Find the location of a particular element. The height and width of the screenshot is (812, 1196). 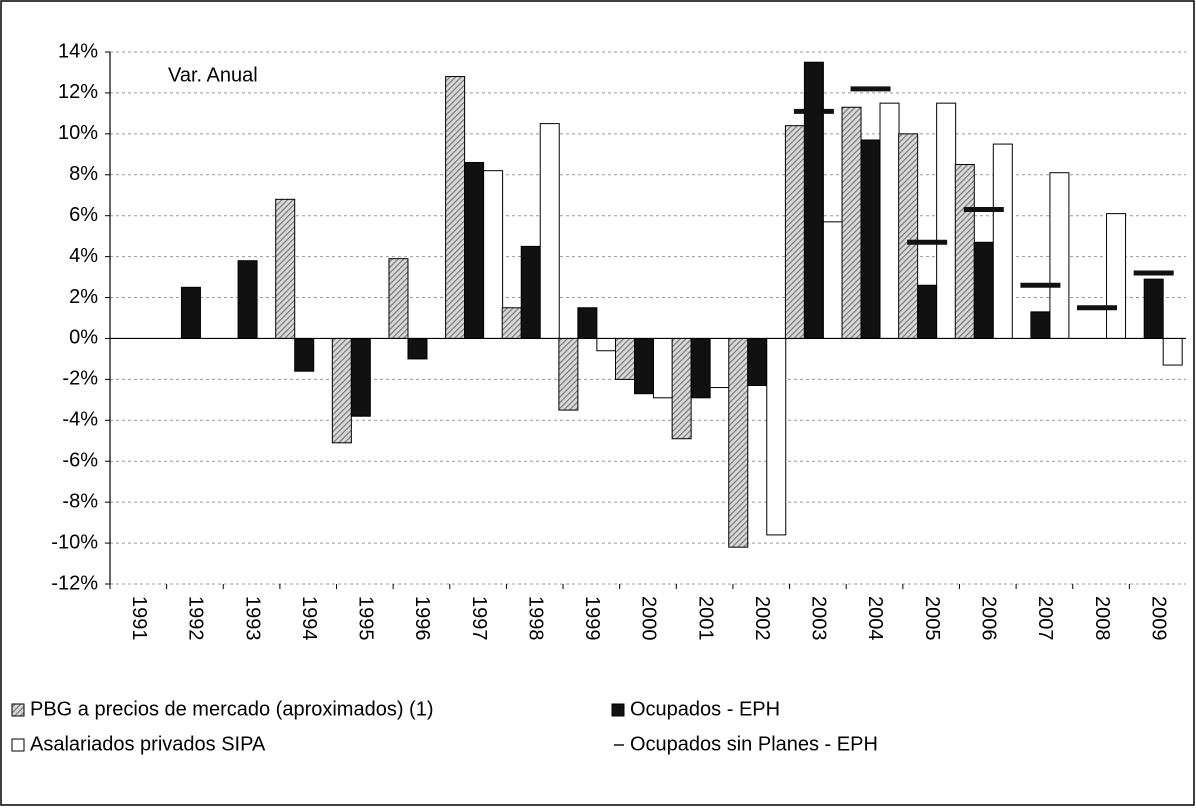

y-tick-label: -2% is located at coordinates (80, 379).